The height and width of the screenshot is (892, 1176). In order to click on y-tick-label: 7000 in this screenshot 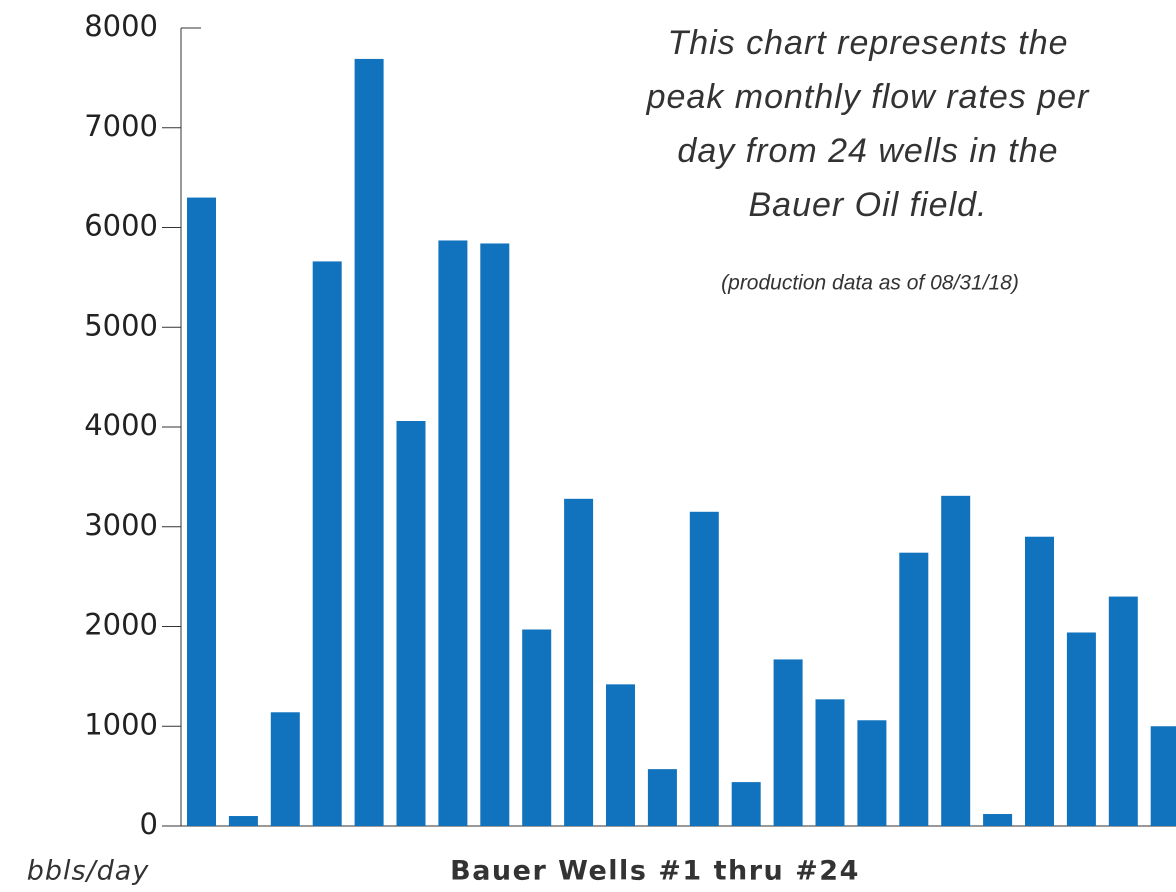, I will do `click(121, 126)`.